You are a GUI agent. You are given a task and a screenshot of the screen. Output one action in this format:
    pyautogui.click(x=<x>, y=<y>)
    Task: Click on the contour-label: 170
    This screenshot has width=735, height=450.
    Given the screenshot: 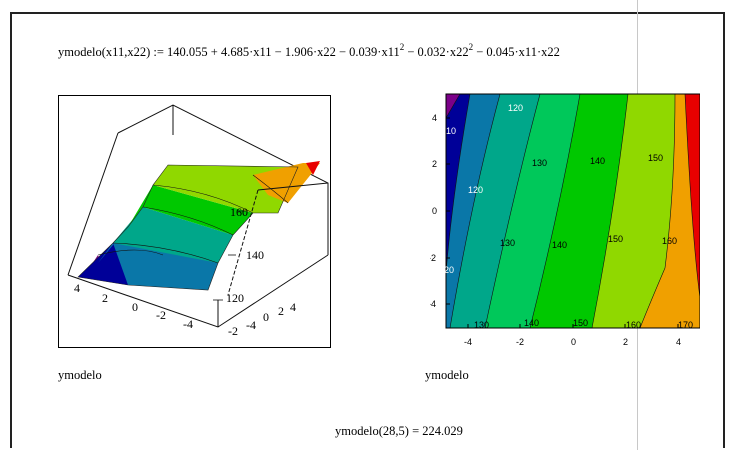 What is the action you would take?
    pyautogui.click(x=685, y=325)
    